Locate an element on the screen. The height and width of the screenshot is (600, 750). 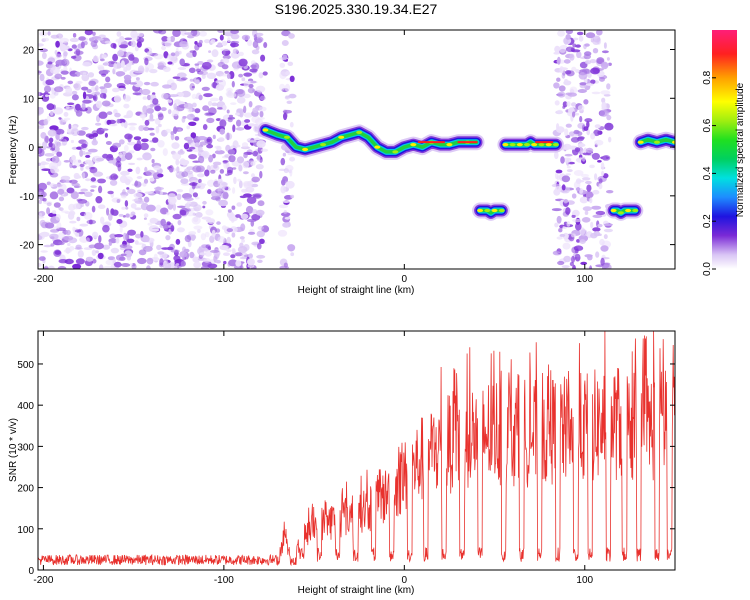
signal-track is located at coordinates (491, 211).